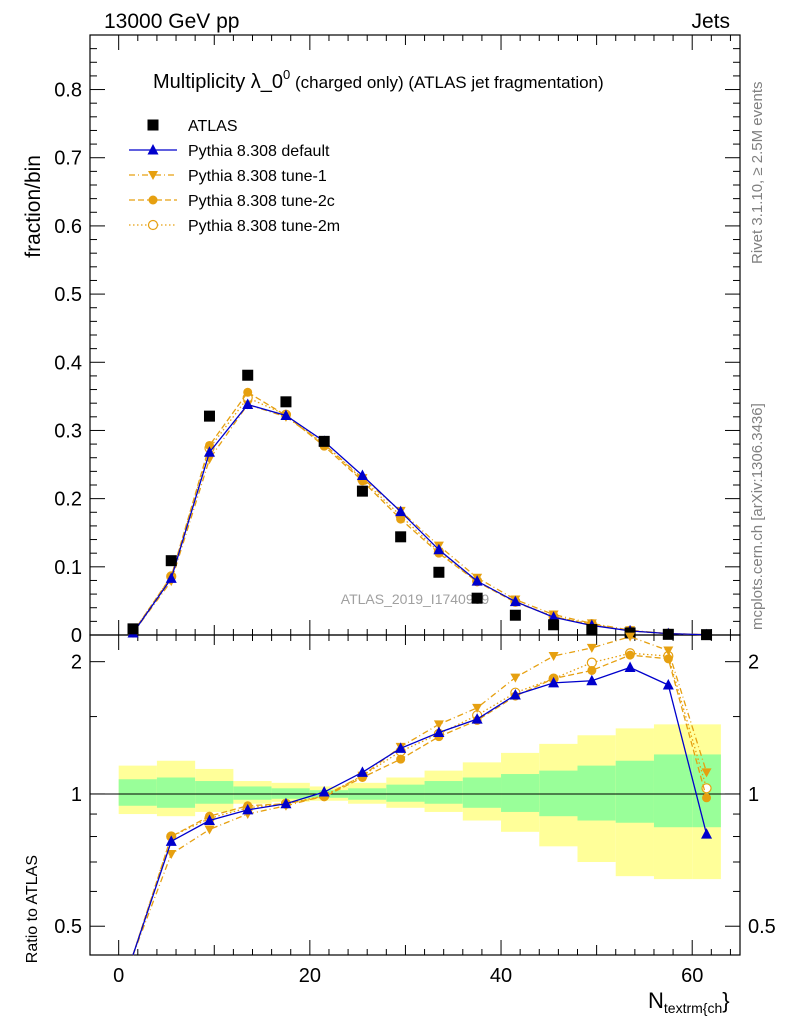 This screenshot has width=786, height=1024. Describe the element at coordinates (757, 516) in the screenshot. I see `mcplots-label: mcplots.cern.ch [arXiv:1306.3436]` at that location.